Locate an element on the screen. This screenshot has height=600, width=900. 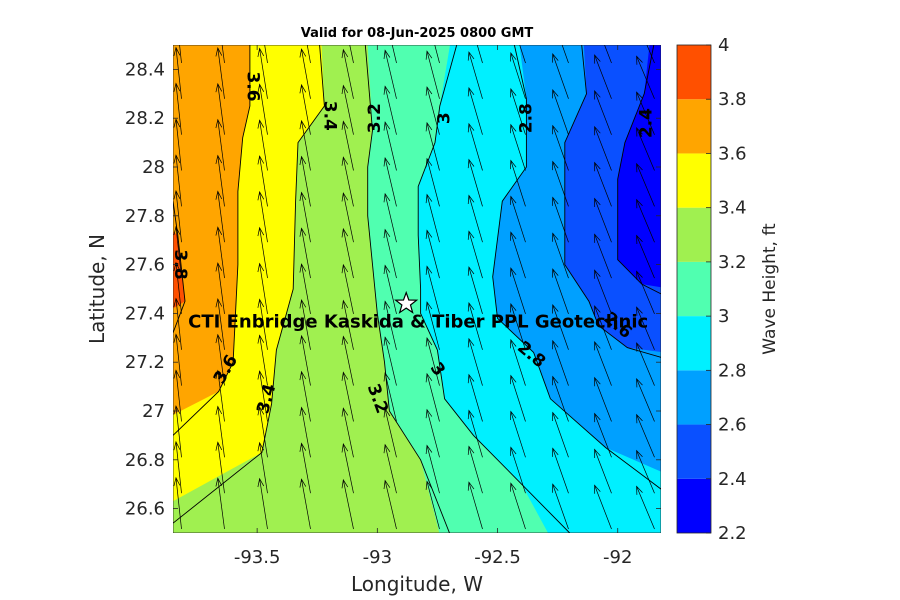
y-tick-label: 26.6 is located at coordinates (145, 509).